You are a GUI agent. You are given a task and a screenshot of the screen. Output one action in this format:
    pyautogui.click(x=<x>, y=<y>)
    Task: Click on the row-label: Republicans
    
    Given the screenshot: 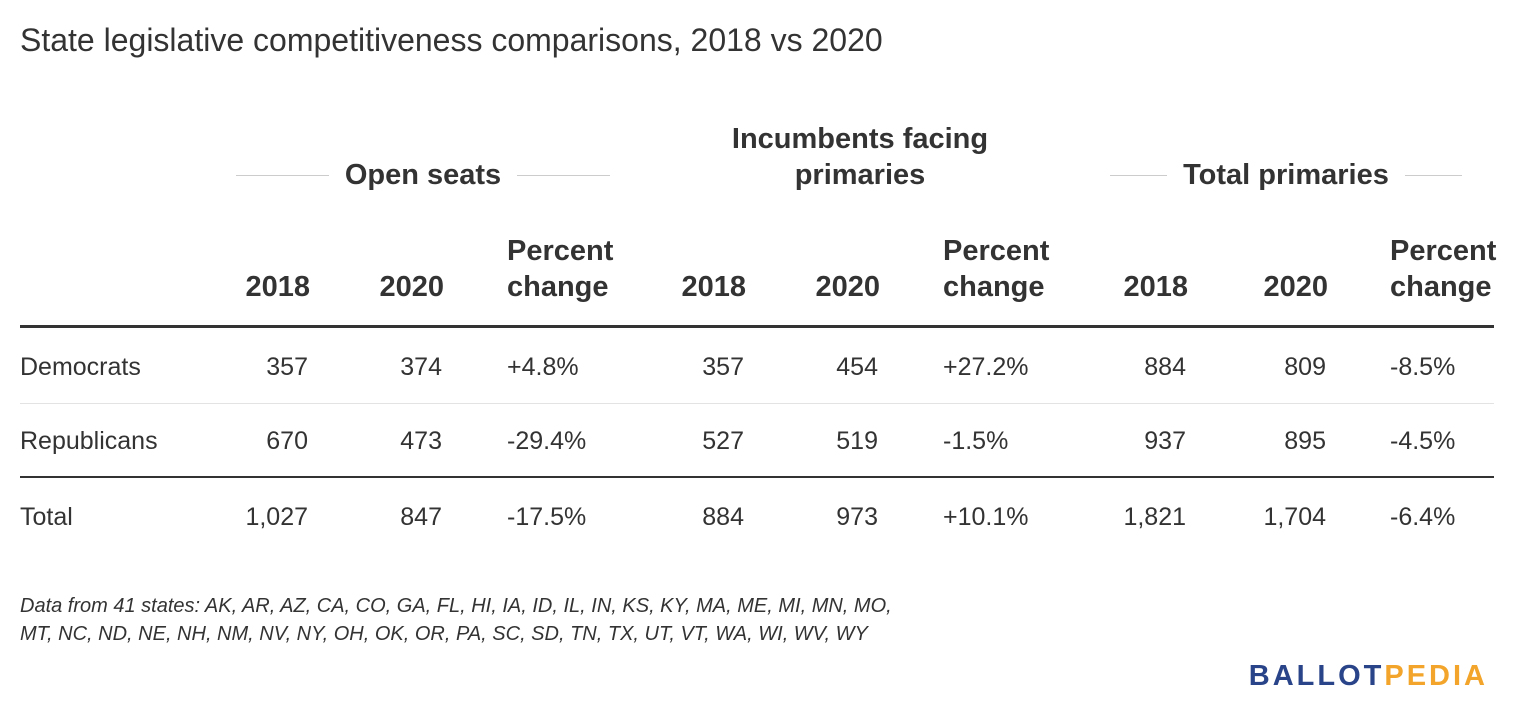 What is the action you would take?
    pyautogui.click(x=89, y=441)
    